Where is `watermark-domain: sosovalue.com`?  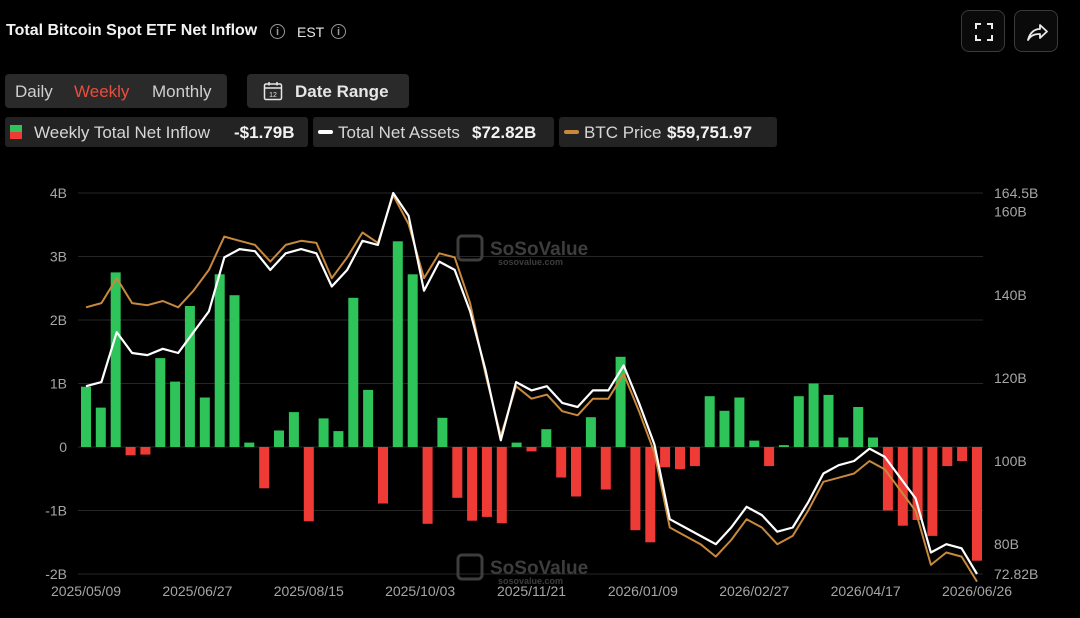
watermark-domain: sosovalue.com is located at coordinates (530, 581).